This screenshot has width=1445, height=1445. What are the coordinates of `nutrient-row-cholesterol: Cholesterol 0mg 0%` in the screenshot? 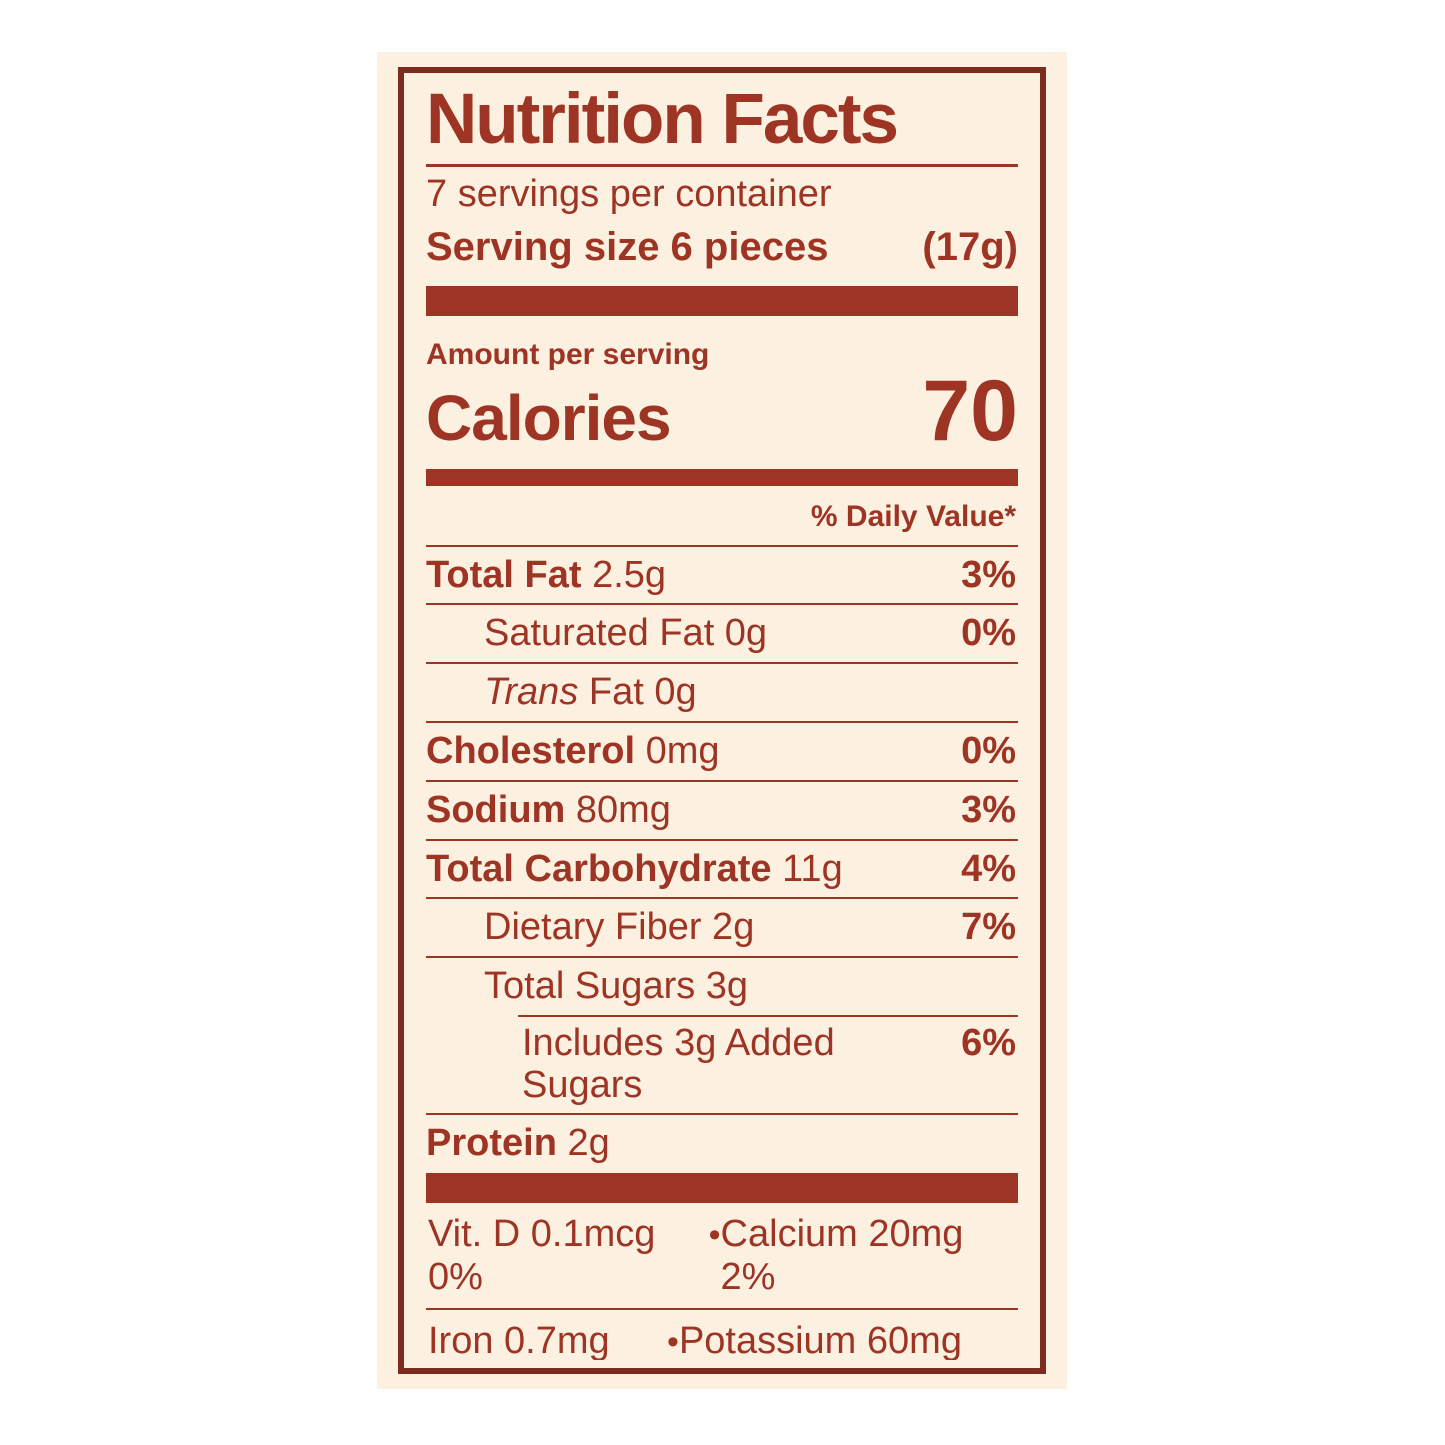 It's located at (722, 750).